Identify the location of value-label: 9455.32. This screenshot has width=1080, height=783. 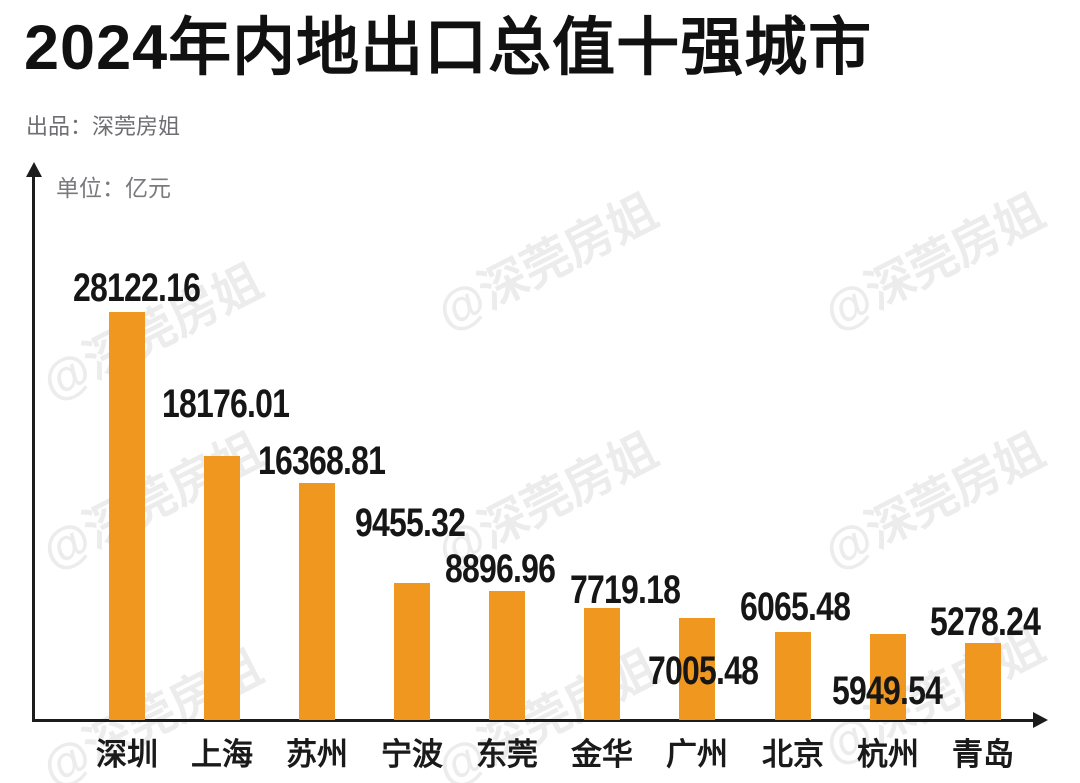
(410, 523).